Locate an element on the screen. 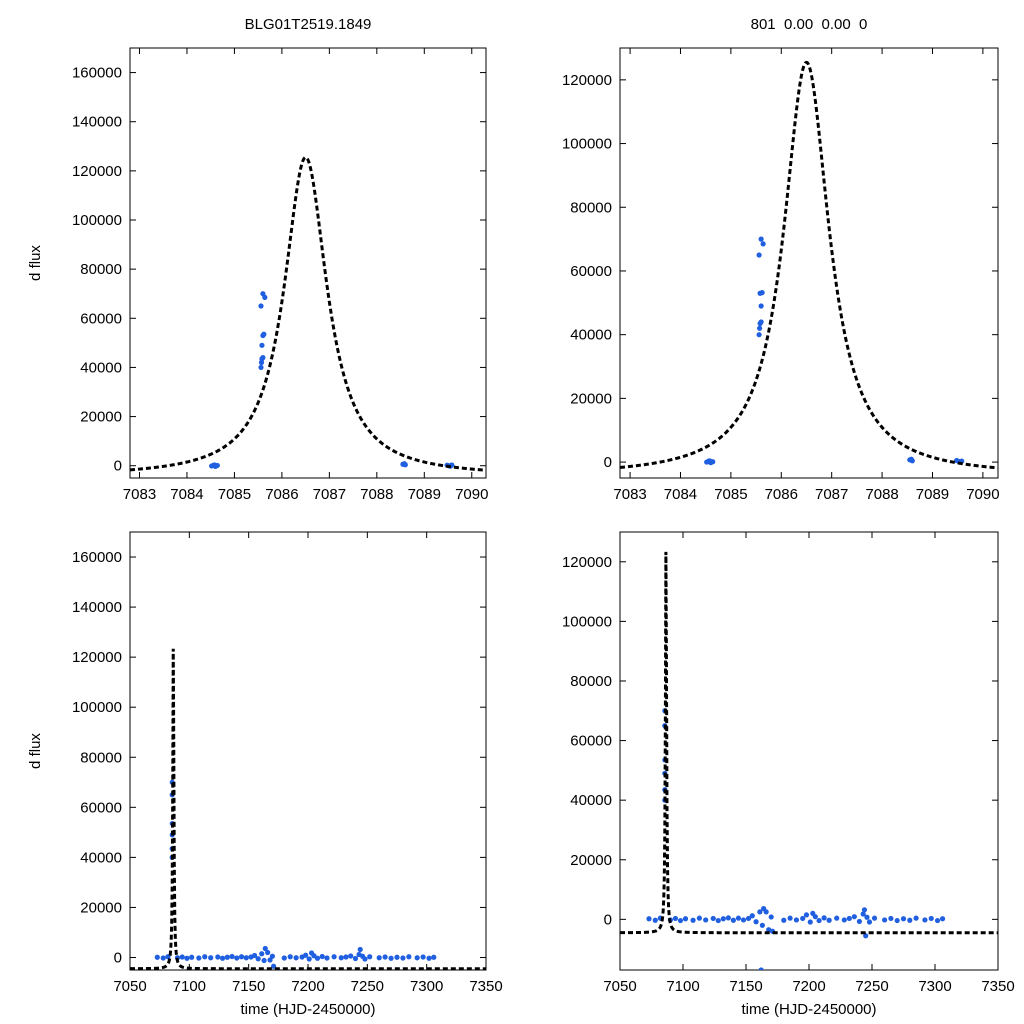  x-tick-label: 7084 is located at coordinates (186, 494).